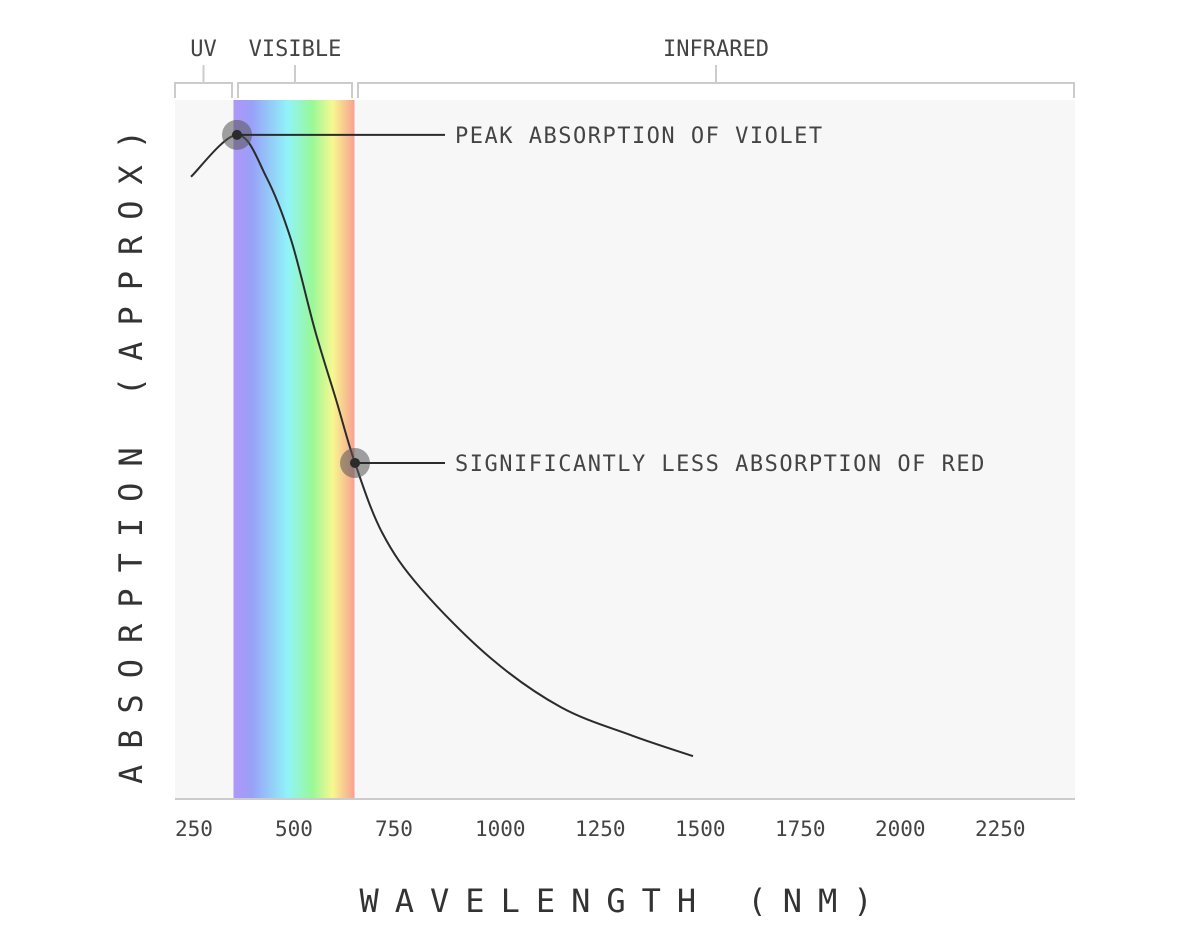 This screenshot has height=944, width=1200. Describe the element at coordinates (900, 829) in the screenshot. I see `x-tick-label: 2000` at that location.